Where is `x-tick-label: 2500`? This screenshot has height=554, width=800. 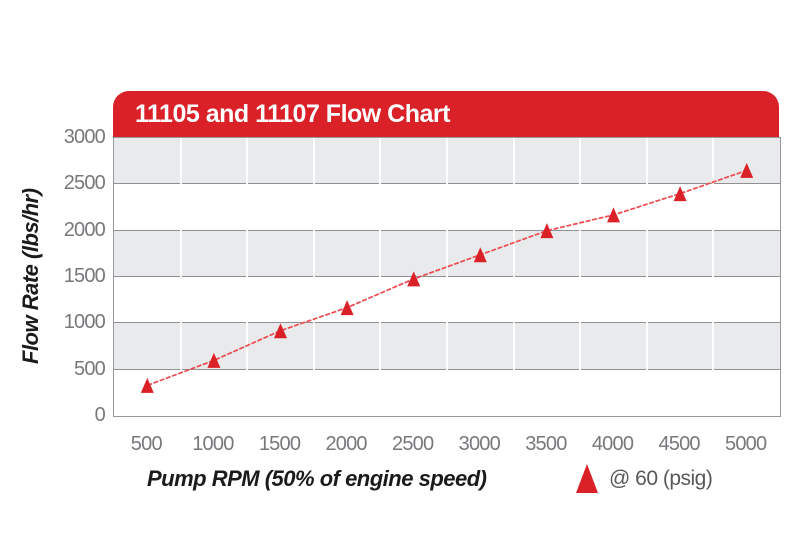 x-tick-label: 2500 is located at coordinates (413, 444).